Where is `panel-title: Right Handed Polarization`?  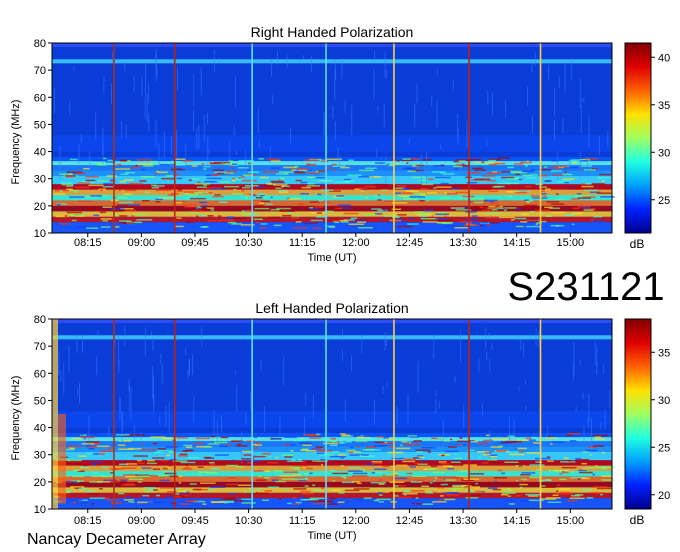
panel-title: Right Handed Polarization is located at coordinates (332, 32).